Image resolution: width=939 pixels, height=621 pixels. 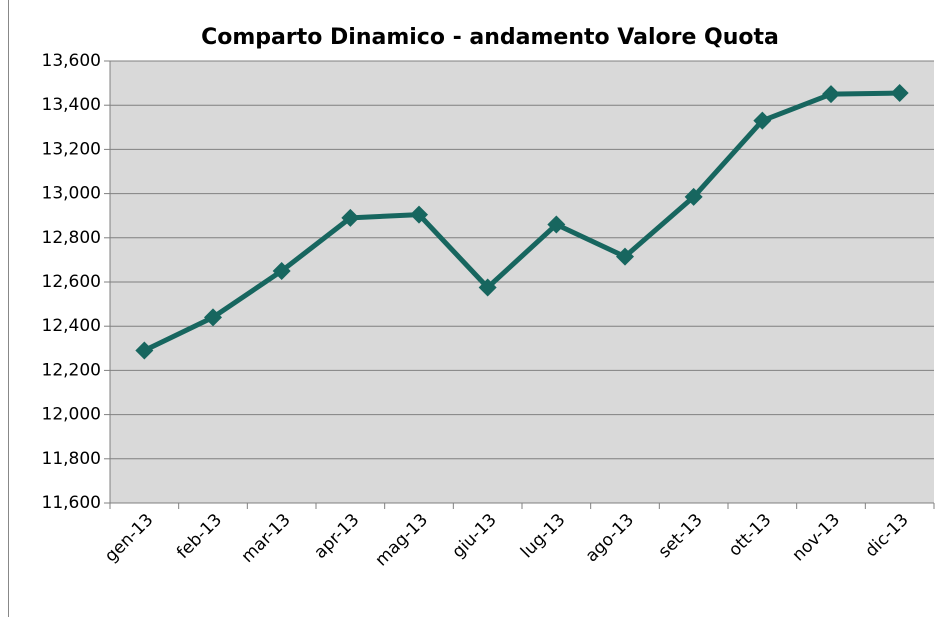 I want to click on y-tick-label: 13,200, so click(x=71, y=149).